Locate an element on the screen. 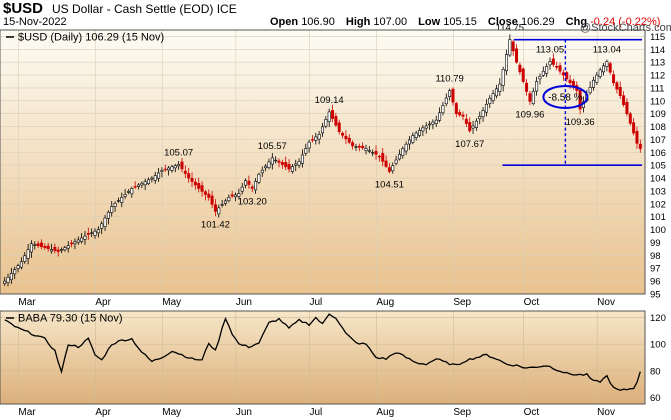 Image resolution: width=671 pixels, height=420 pixels. main-legend: $USD (Daily) 106.29 (15 Nov) is located at coordinates (91, 38).